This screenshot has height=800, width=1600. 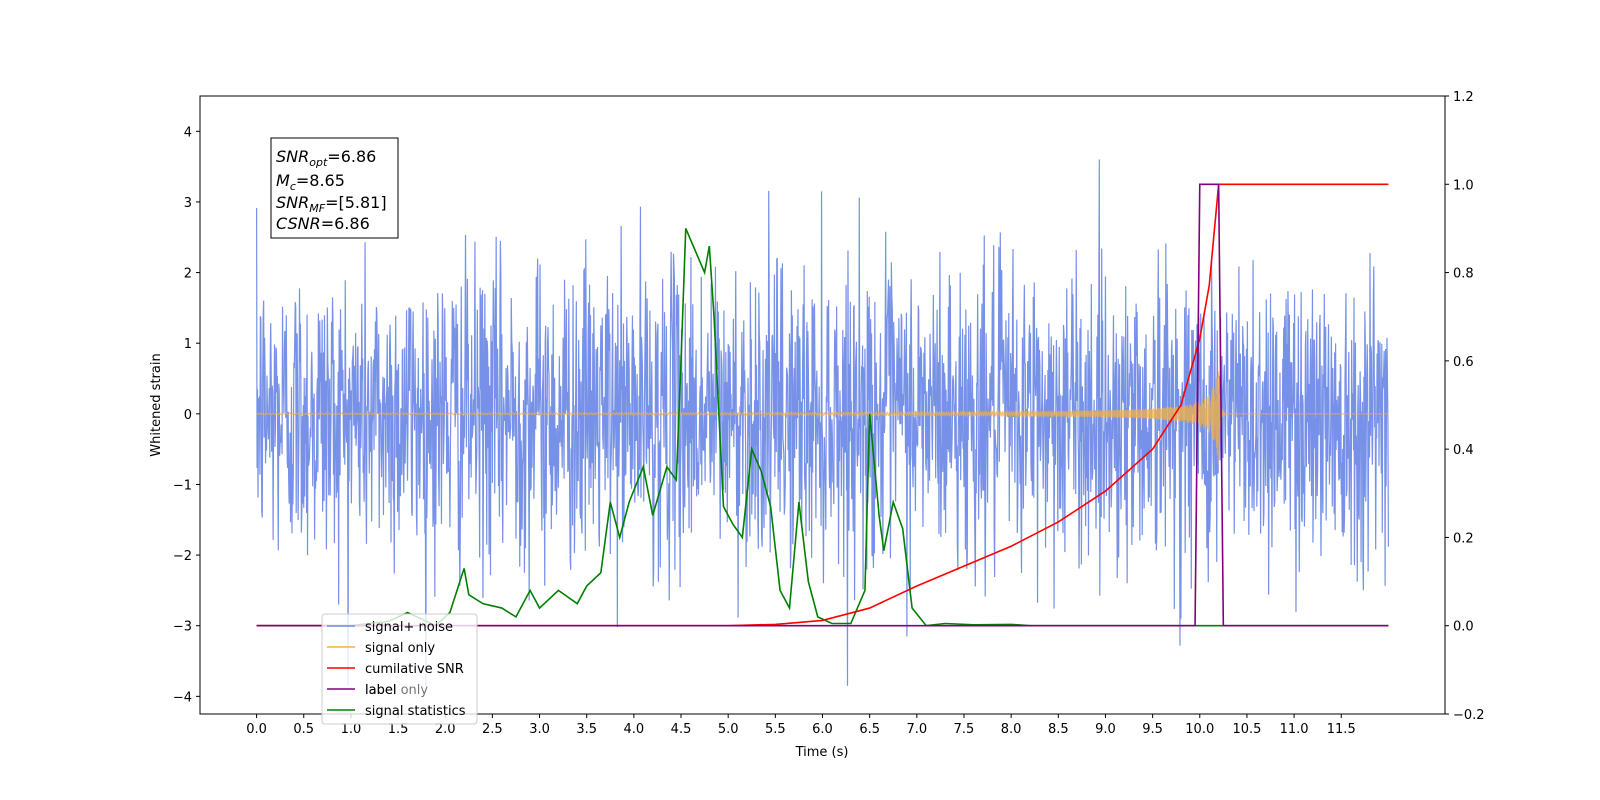 I want to click on x-tick-label: 2.0, so click(x=445, y=729).